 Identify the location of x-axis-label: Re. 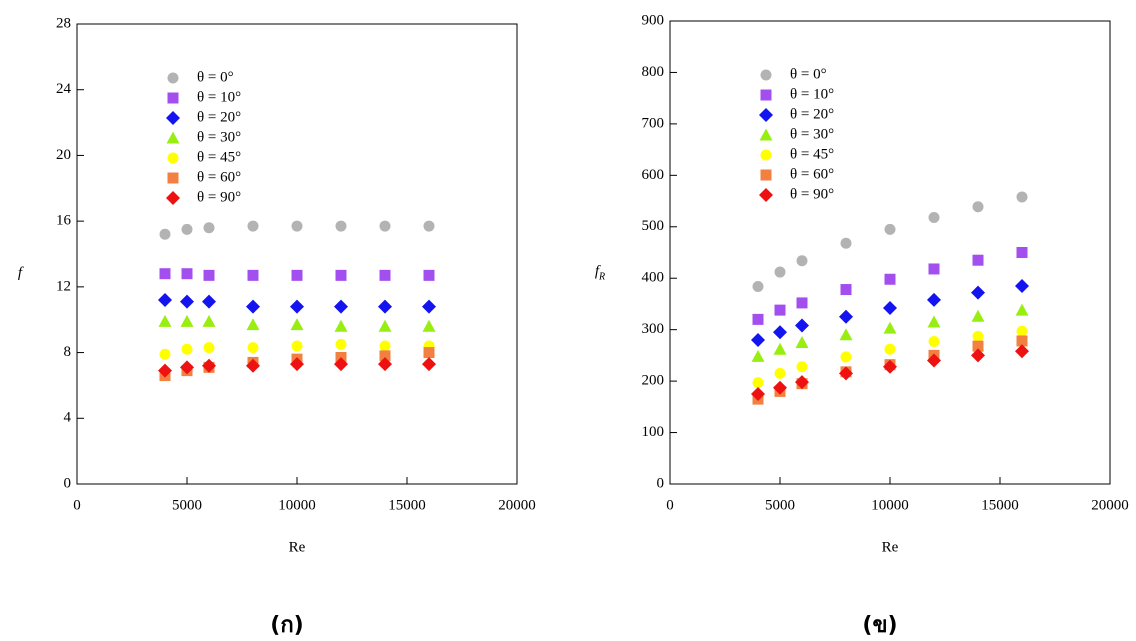
(297, 547).